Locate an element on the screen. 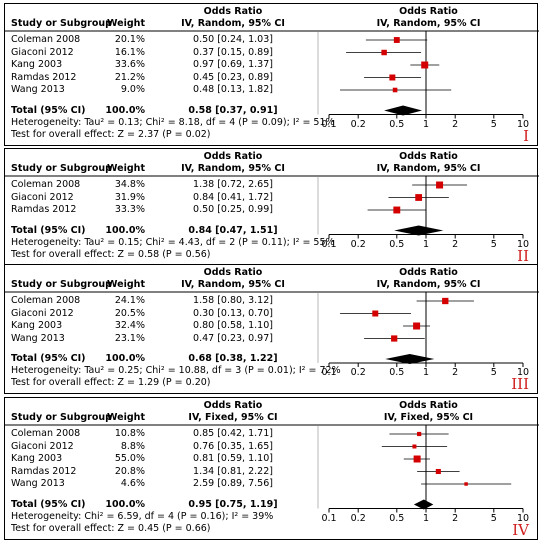  study-weight: 31.9% is located at coordinates (129, 197).